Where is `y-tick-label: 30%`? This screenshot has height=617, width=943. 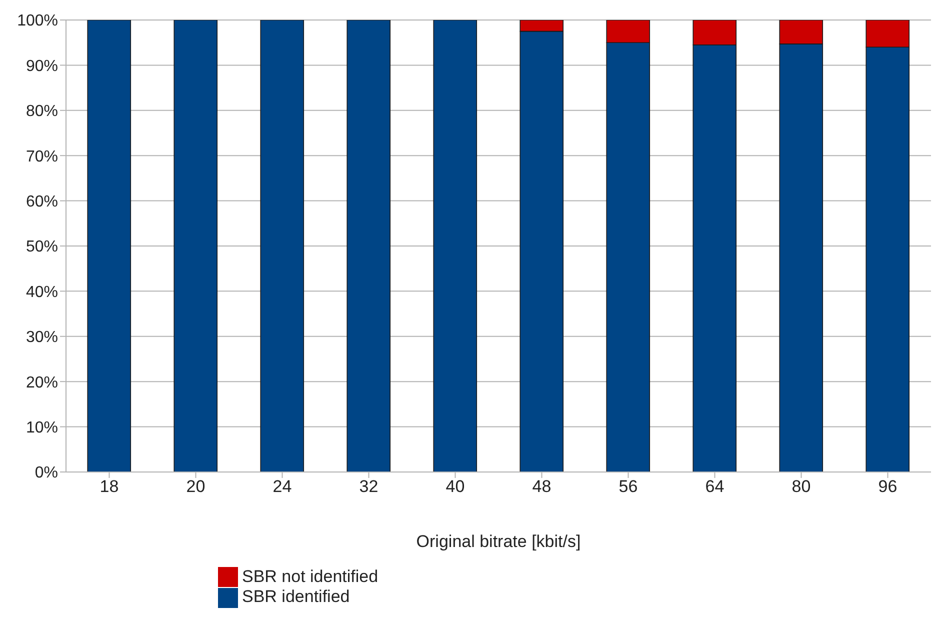
y-tick-label: 30% is located at coordinates (42, 337).